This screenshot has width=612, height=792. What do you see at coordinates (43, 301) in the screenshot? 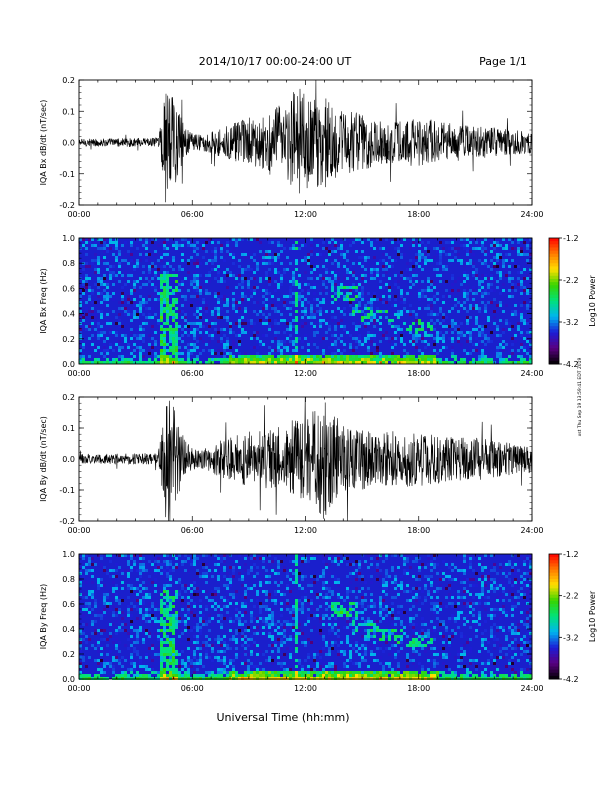
I see `y-axis-label: IQA Bx Freq (Hz)` at bounding box center [43, 301].